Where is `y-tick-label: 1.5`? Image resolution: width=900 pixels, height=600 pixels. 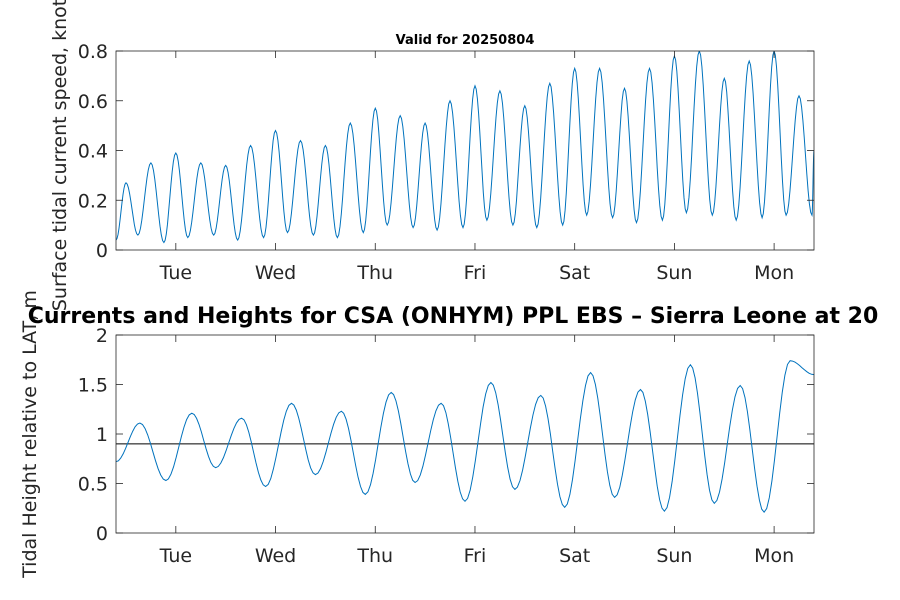
y-tick-label: 1.5 is located at coordinates (93, 386).